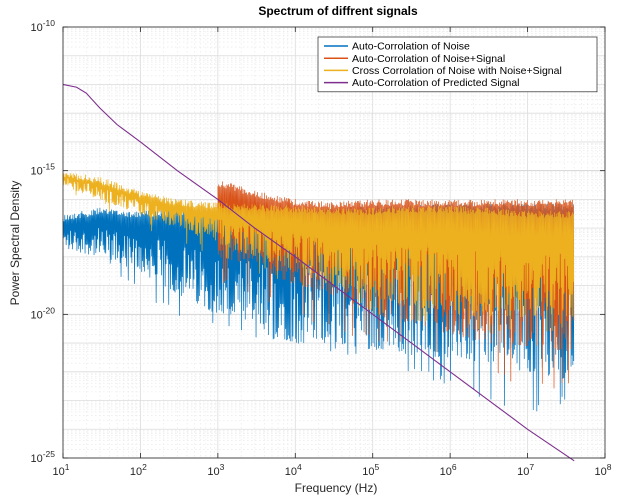 Image resolution: width=620 pixels, height=497 pixels. I want to click on x-tick-label: 10², so click(138, 470).